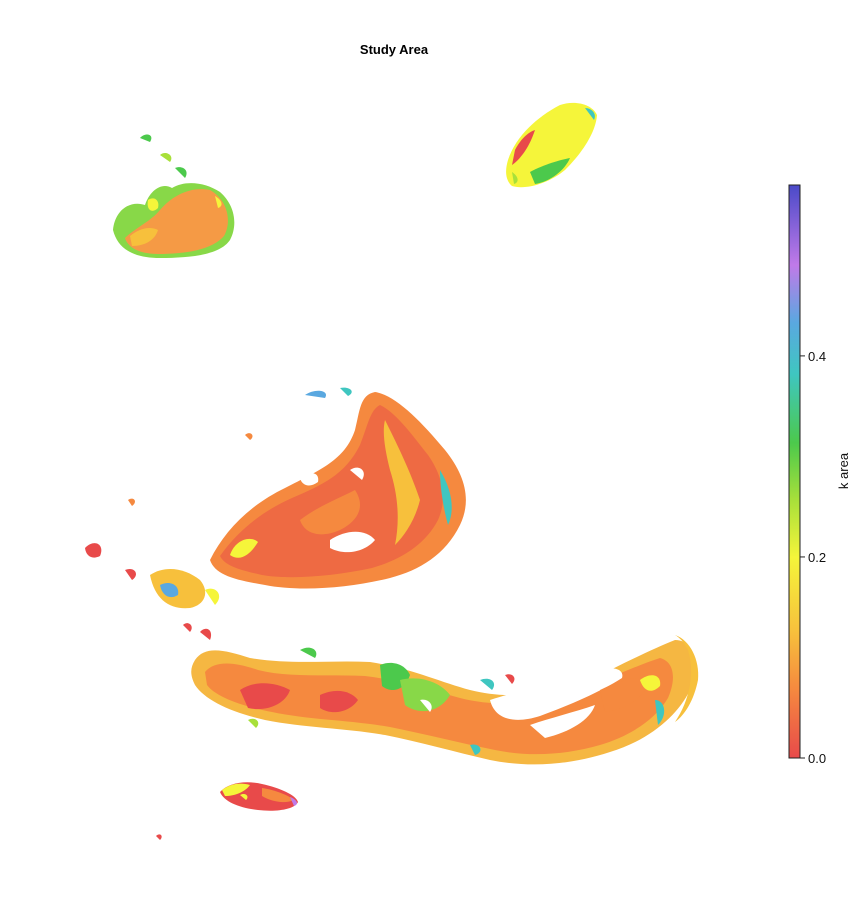 The width and height of the screenshot is (866, 923). Describe the element at coordinates (817, 557) in the screenshot. I see `colorbar-tick-label: 0.2` at that location.